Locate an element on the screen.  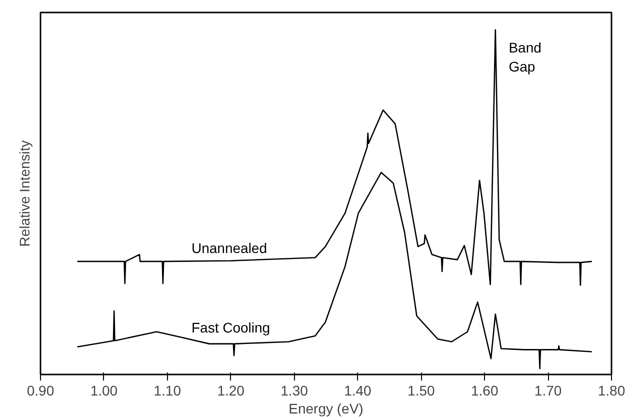
x-tick-label: 1.40 is located at coordinates (358, 390).